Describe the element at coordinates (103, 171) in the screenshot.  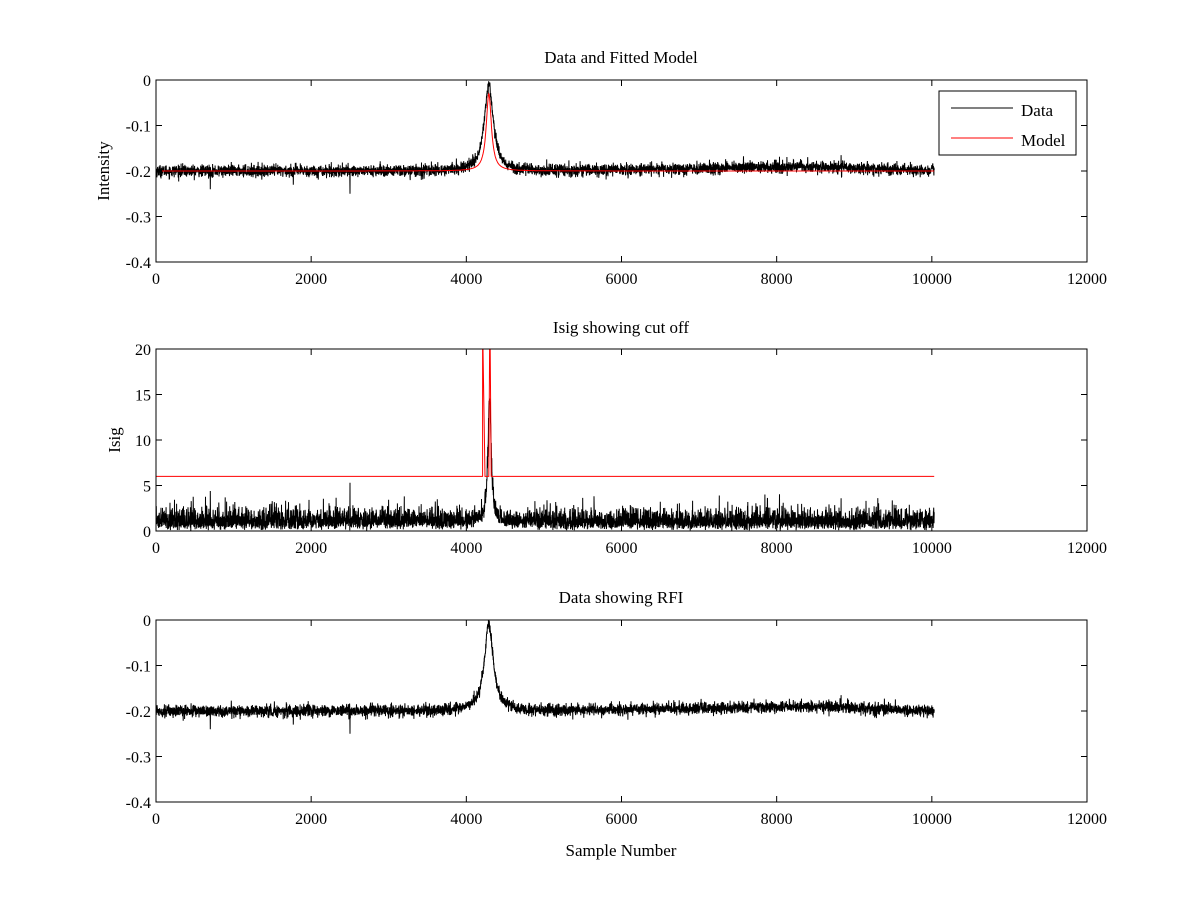
I see `y-axis-label: Intensity` at that location.